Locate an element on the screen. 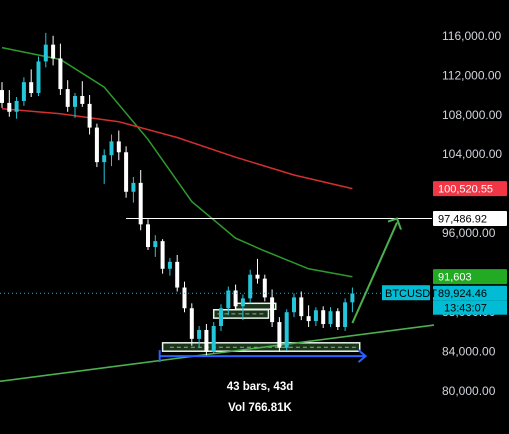 This screenshot has height=434, width=509. projection-arrow-shaft is located at coordinates (374, 273).